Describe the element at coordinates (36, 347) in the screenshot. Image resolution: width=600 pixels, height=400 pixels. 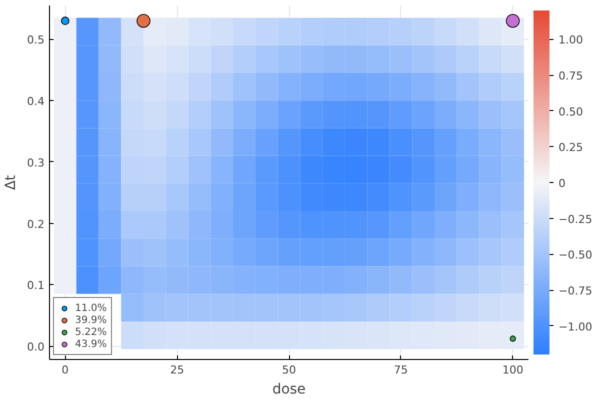
I see `y-tick-label: 0.0` at that location.